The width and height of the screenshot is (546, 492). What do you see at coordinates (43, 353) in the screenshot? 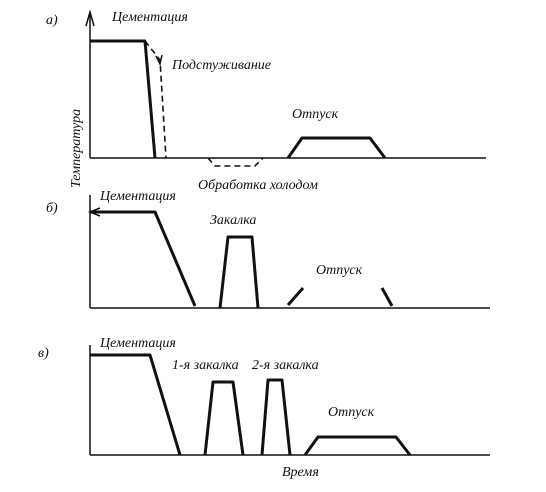
I see `panel-label: в)` at bounding box center [43, 353].